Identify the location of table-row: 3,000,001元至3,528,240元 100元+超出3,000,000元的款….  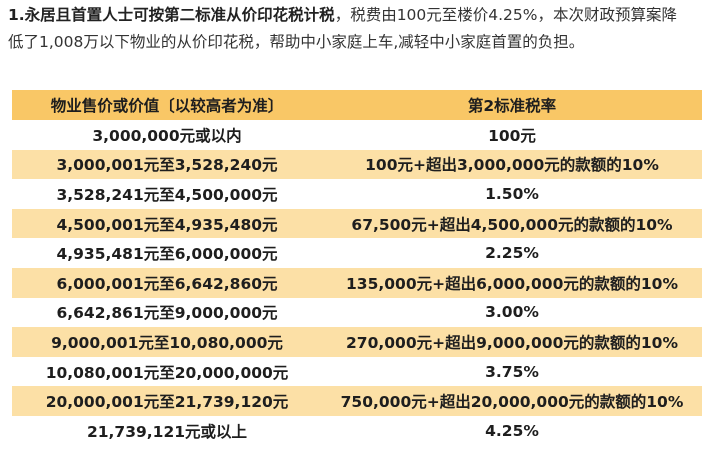
(357, 164).